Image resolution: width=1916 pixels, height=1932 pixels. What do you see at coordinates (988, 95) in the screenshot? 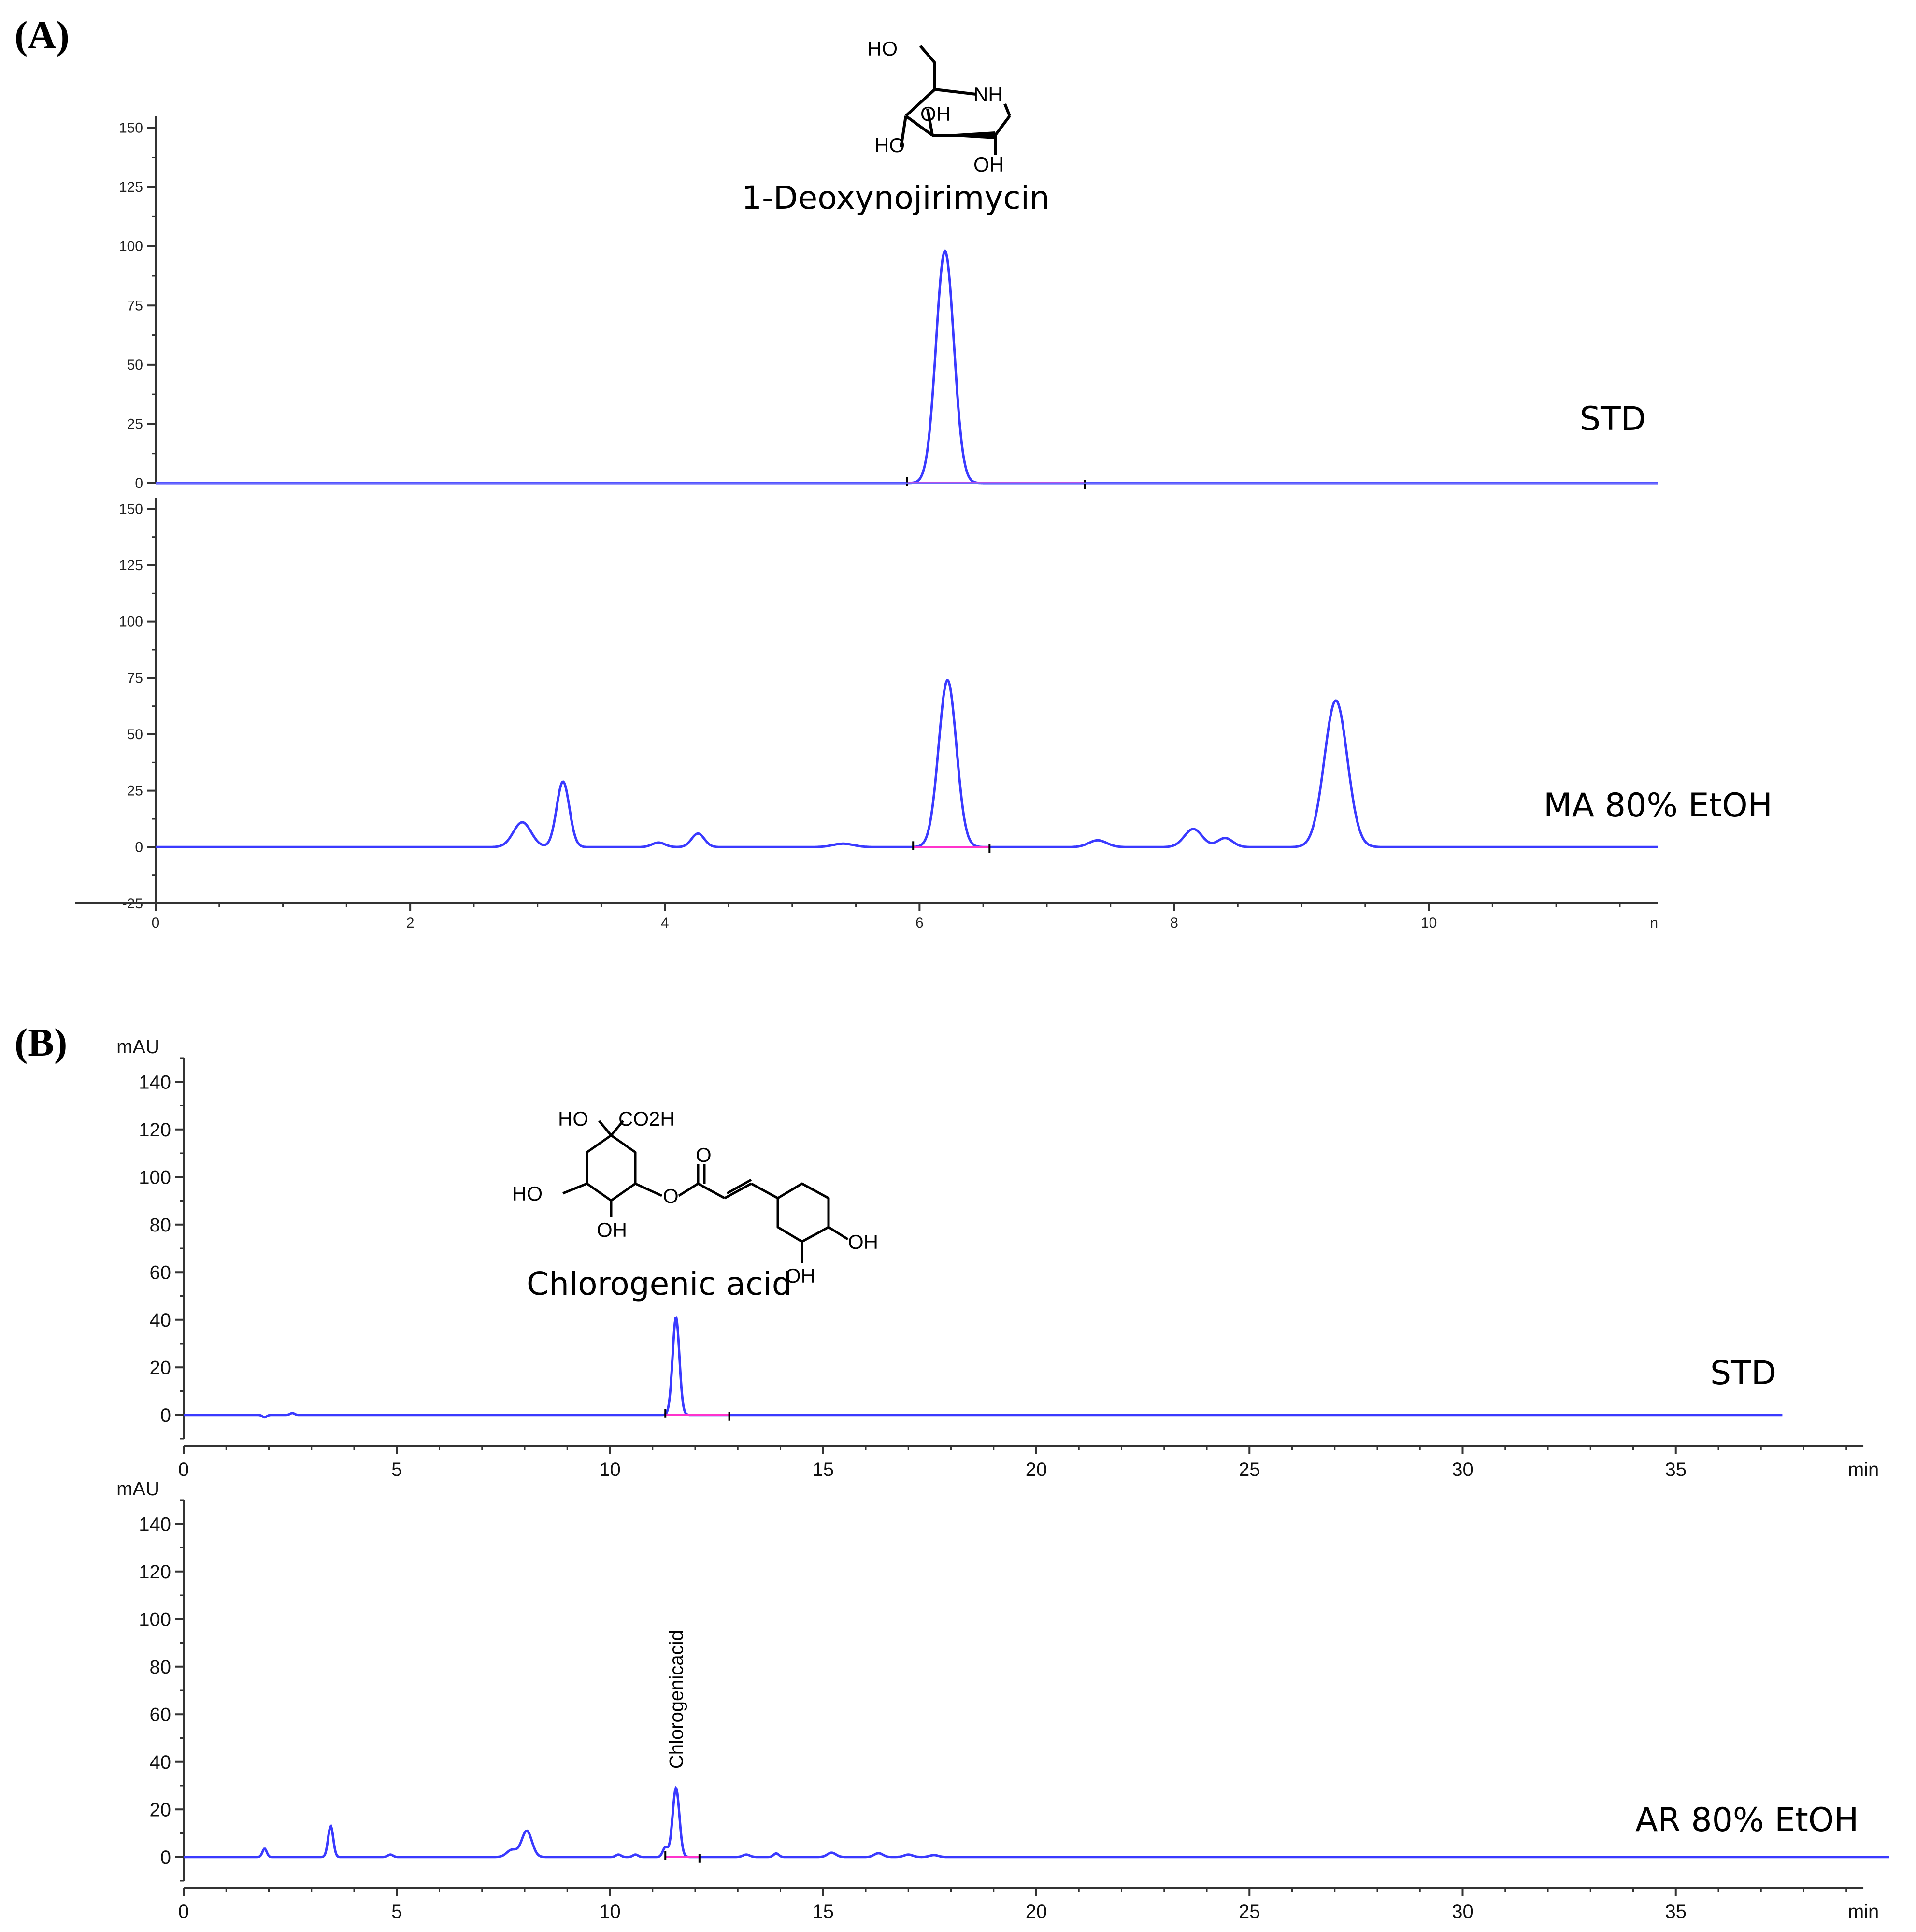
I see `dnj-atom-nh: NH` at bounding box center [988, 95].